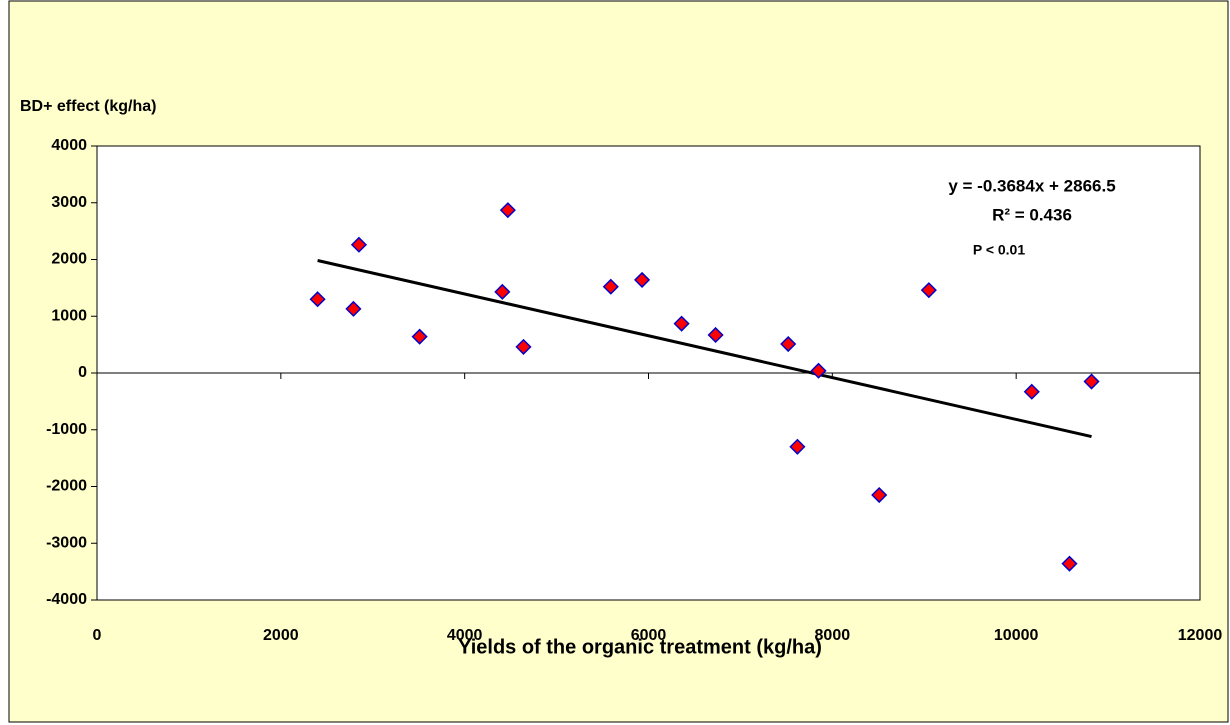 This screenshot has height=725, width=1230. Describe the element at coordinates (640, 647) in the screenshot. I see `x-axis-label: Yields of the organic treatment (kg/ha)` at that location.